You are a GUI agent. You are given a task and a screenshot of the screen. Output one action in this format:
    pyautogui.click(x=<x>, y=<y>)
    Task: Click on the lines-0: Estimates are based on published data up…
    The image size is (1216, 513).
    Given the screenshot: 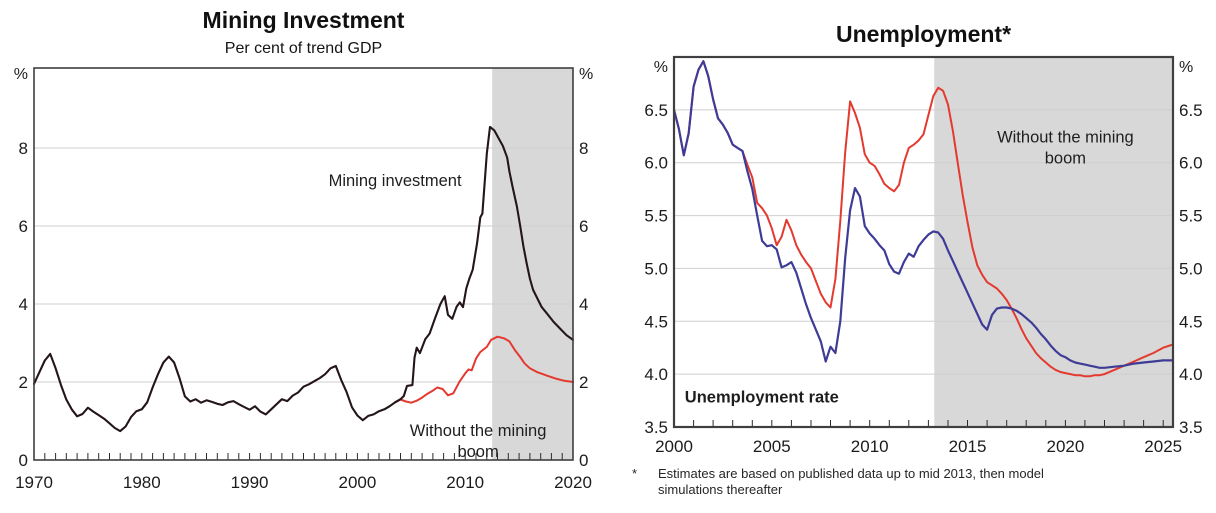 What is the action you would take?
    pyautogui.click(x=851, y=473)
    